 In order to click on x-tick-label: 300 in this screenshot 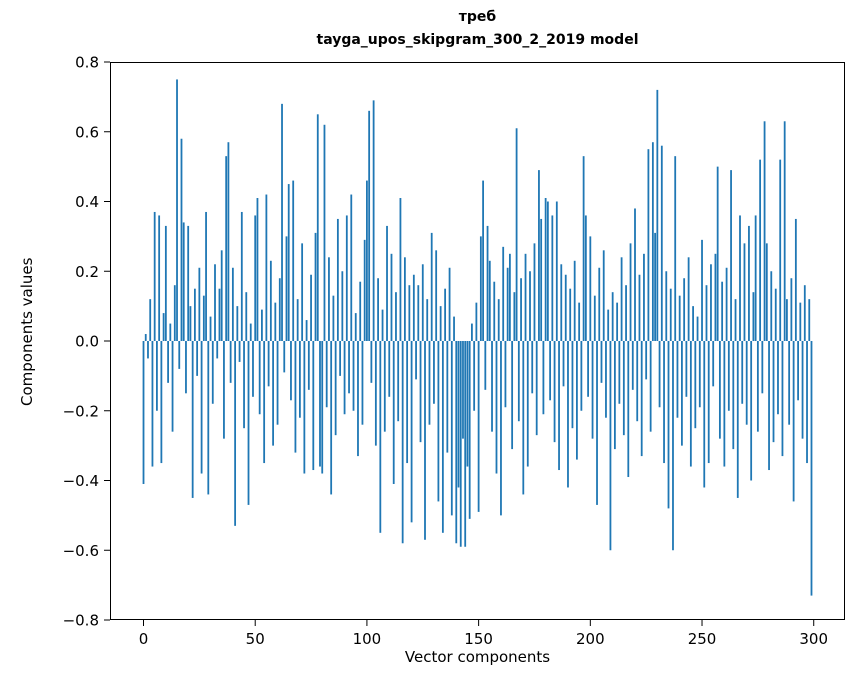, I will do `click(813, 639)`.